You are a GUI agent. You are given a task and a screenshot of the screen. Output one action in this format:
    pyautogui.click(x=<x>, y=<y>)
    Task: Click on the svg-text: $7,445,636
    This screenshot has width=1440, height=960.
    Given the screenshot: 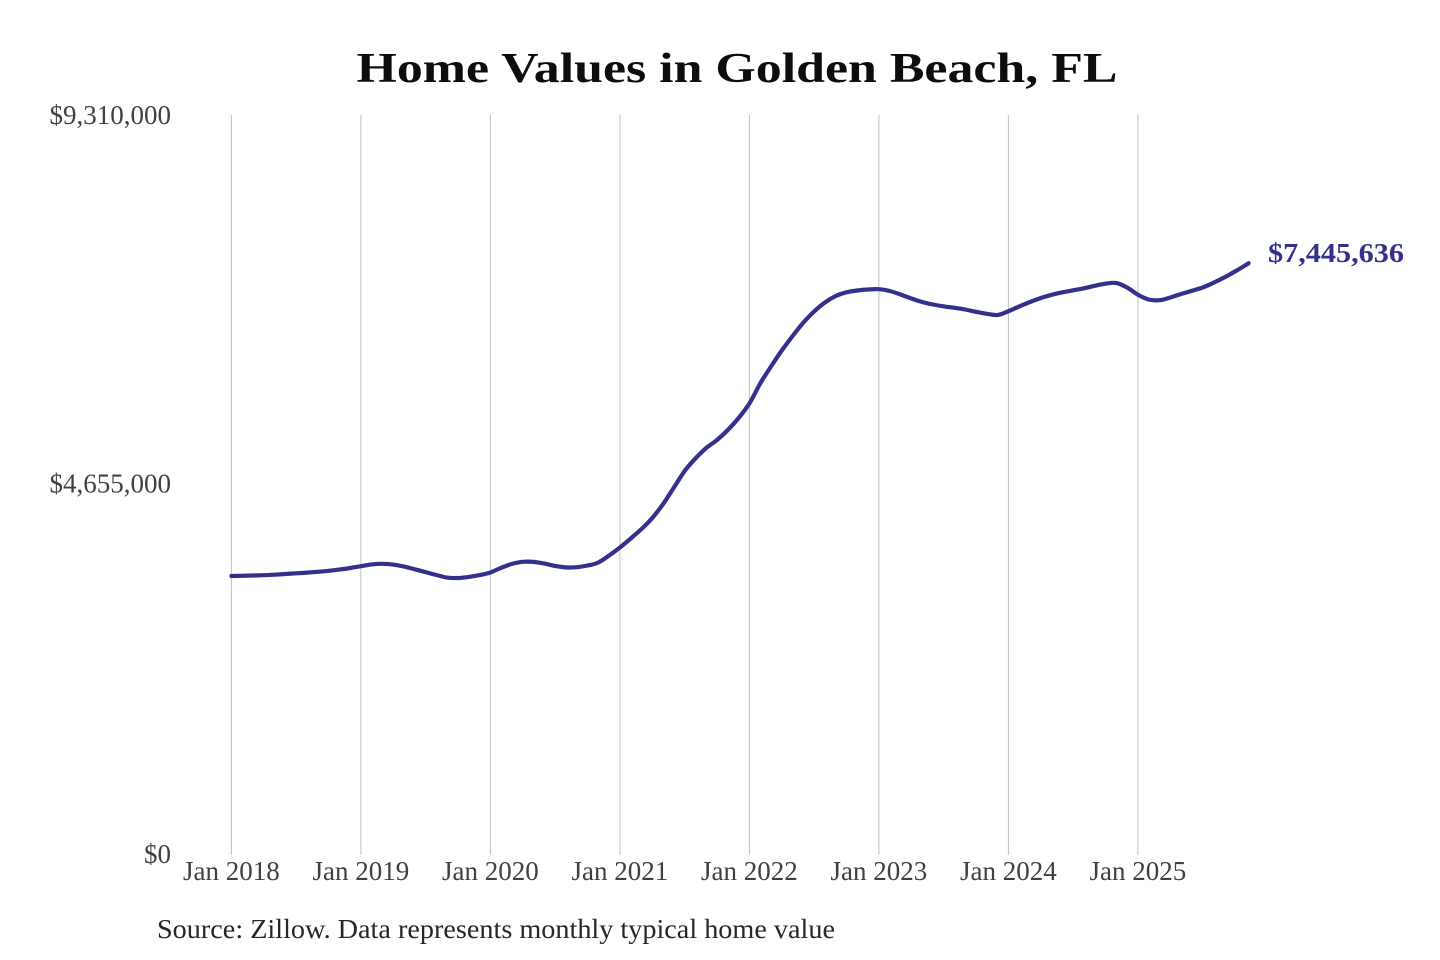 What is the action you would take?
    pyautogui.click(x=1336, y=253)
    